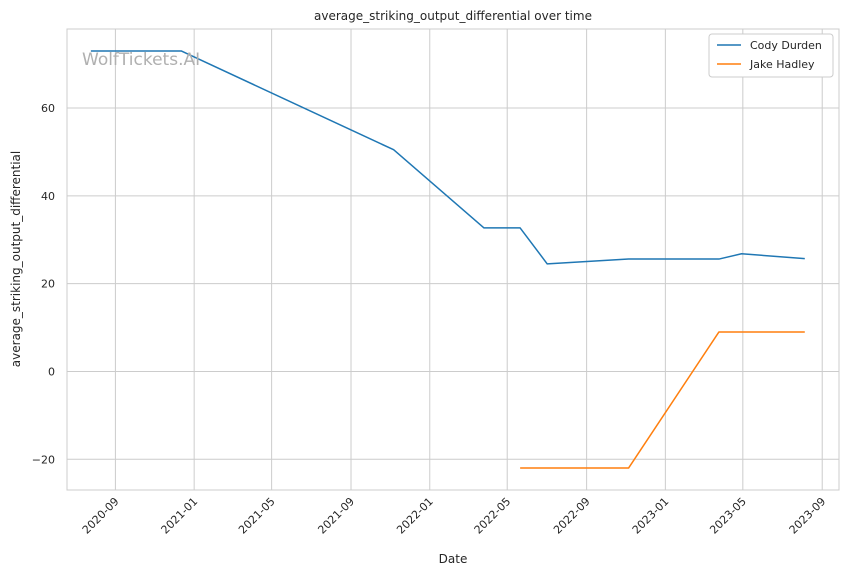 This screenshot has height=575, width=856. I want to click on y-axis-ticks: −20 0 20 40 60, so click(43, 284).